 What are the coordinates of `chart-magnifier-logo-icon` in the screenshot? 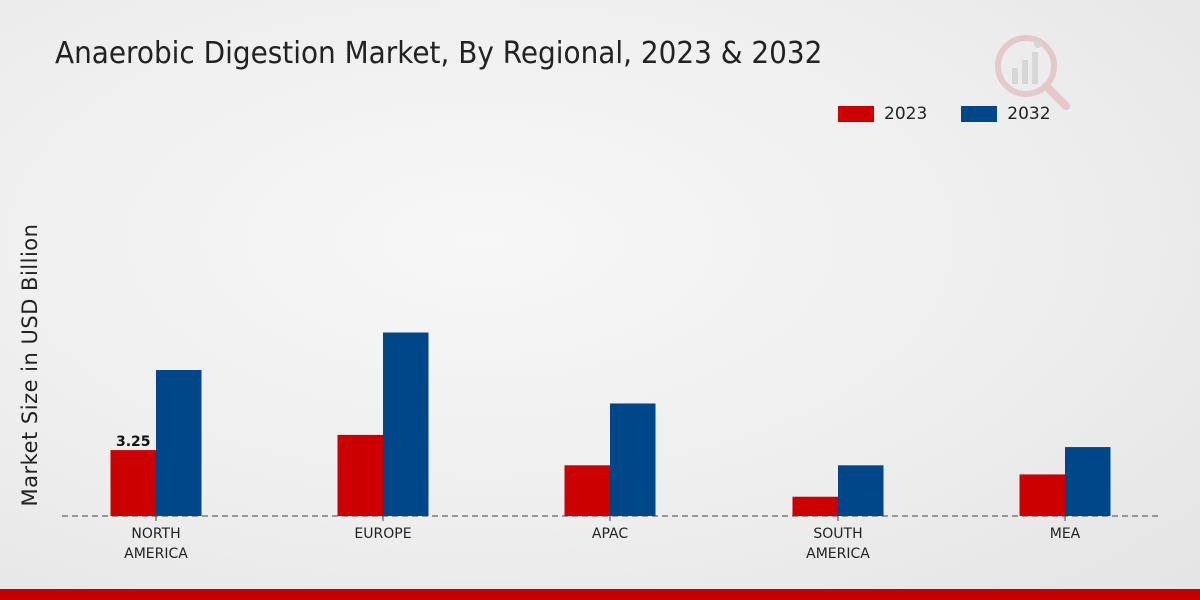 It's located at (1032, 72).